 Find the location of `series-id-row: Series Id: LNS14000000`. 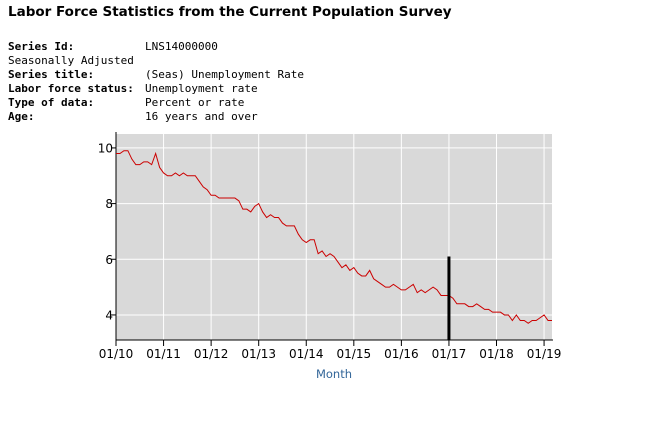

series-id-row: Series Id: LNS14000000 is located at coordinates (156, 47).